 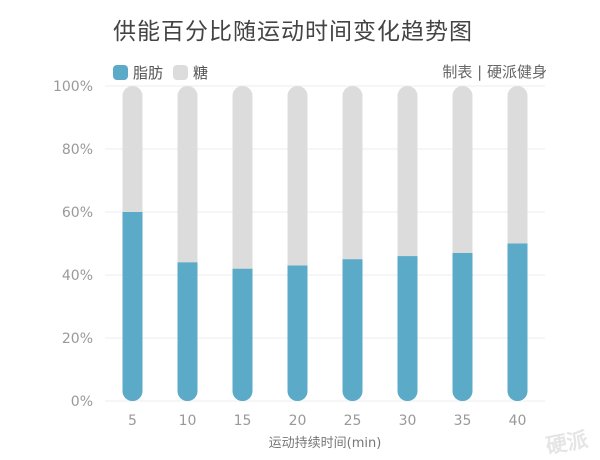 I want to click on x-tick-label: 20, so click(x=298, y=421).